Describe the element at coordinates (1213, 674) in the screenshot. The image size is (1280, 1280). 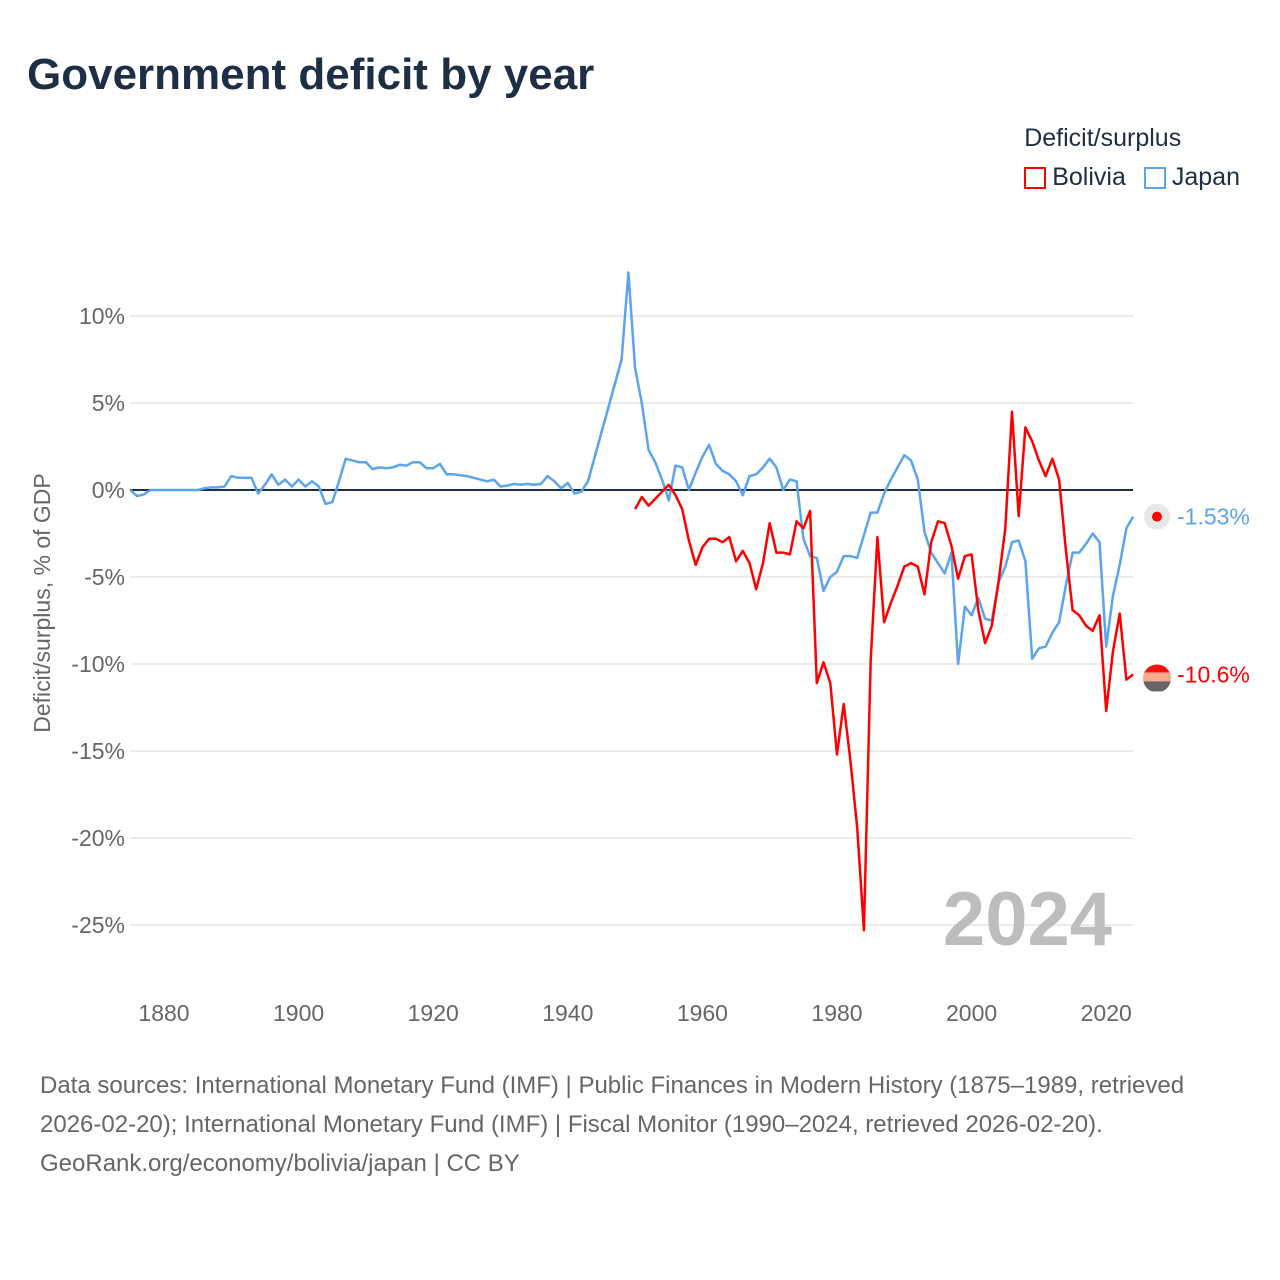
I see `bolivia-end-label: -10.6%` at that location.